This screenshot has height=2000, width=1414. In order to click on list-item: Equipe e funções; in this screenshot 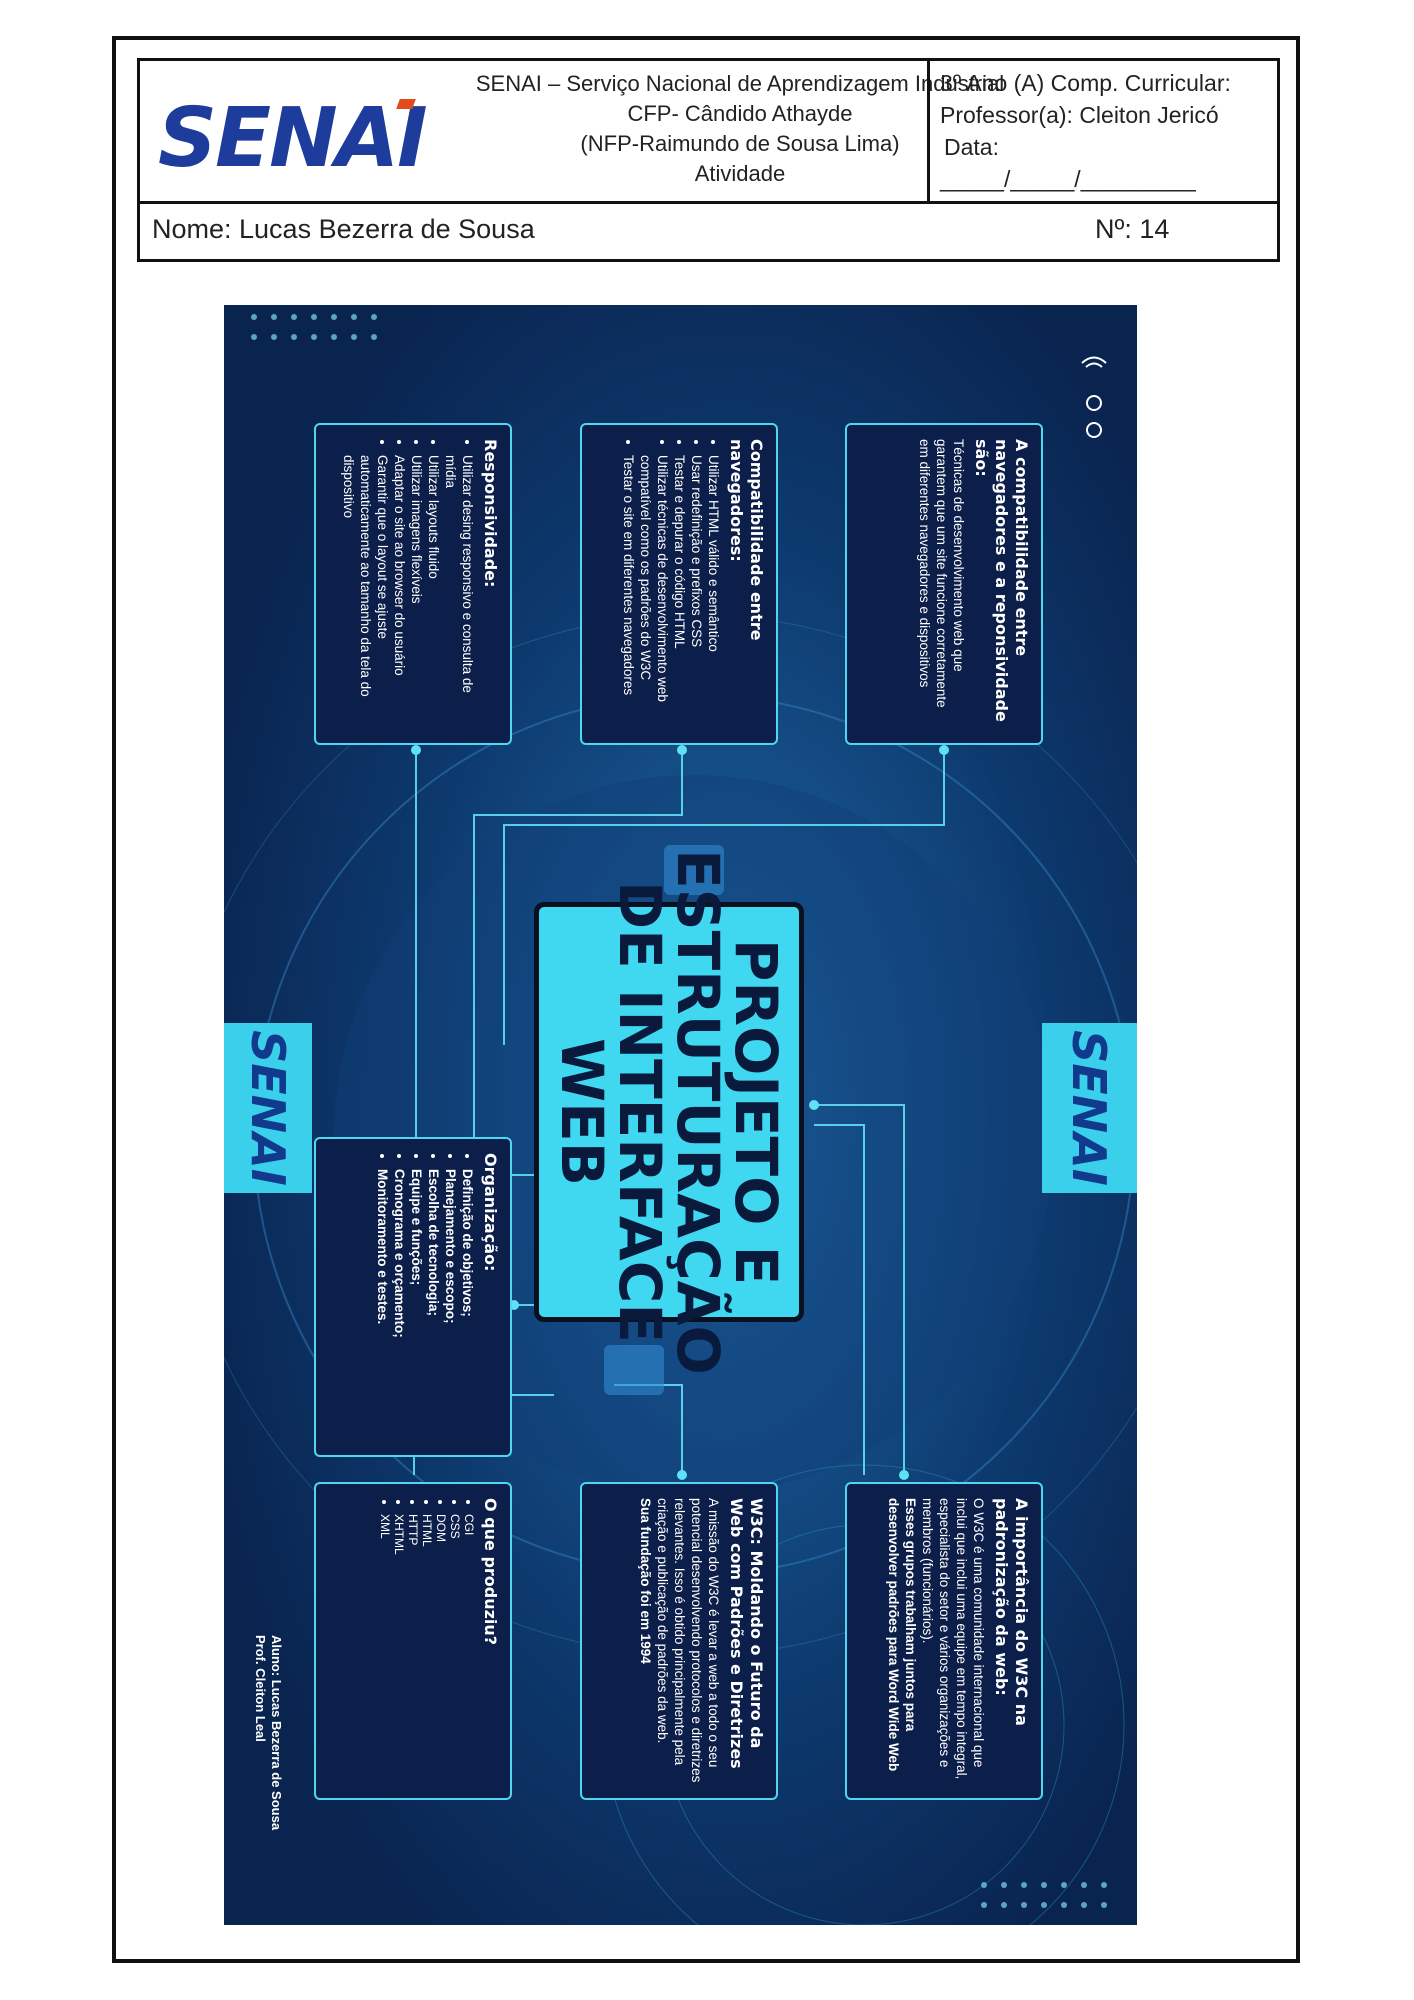, I will do `click(416, 1305)`.